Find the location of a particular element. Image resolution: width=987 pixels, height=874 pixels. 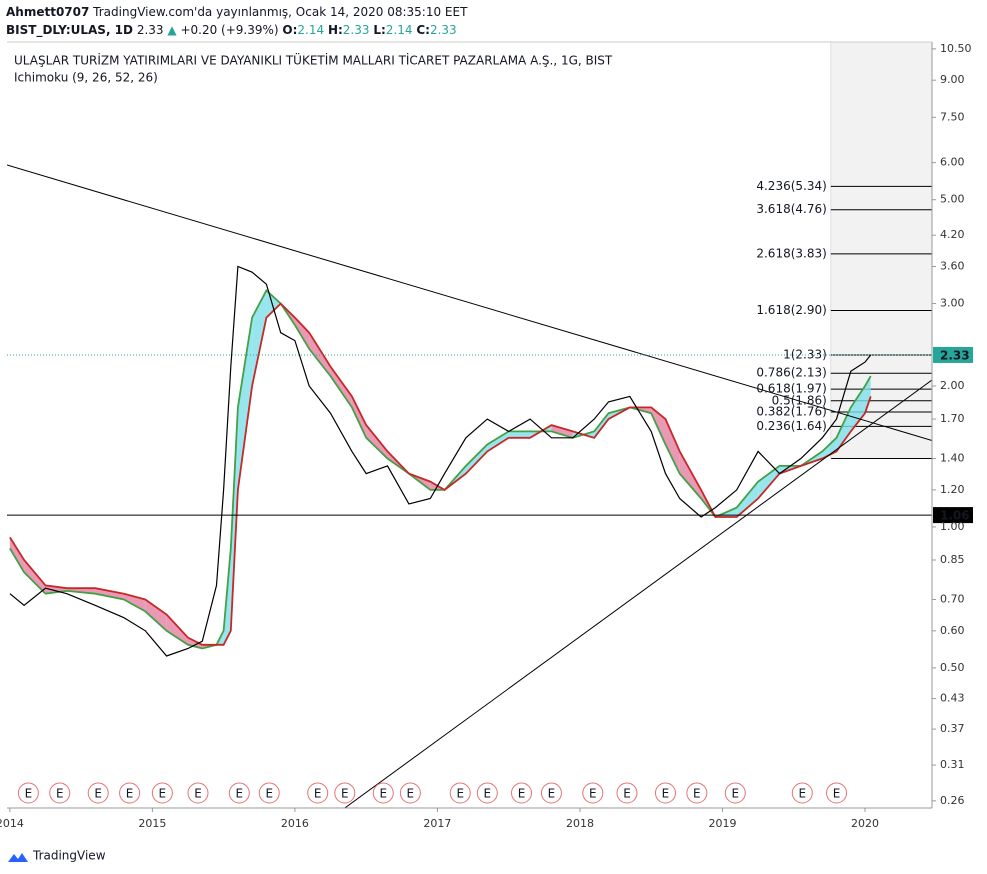

y-tick-label: 4.20 is located at coordinates (952, 234).